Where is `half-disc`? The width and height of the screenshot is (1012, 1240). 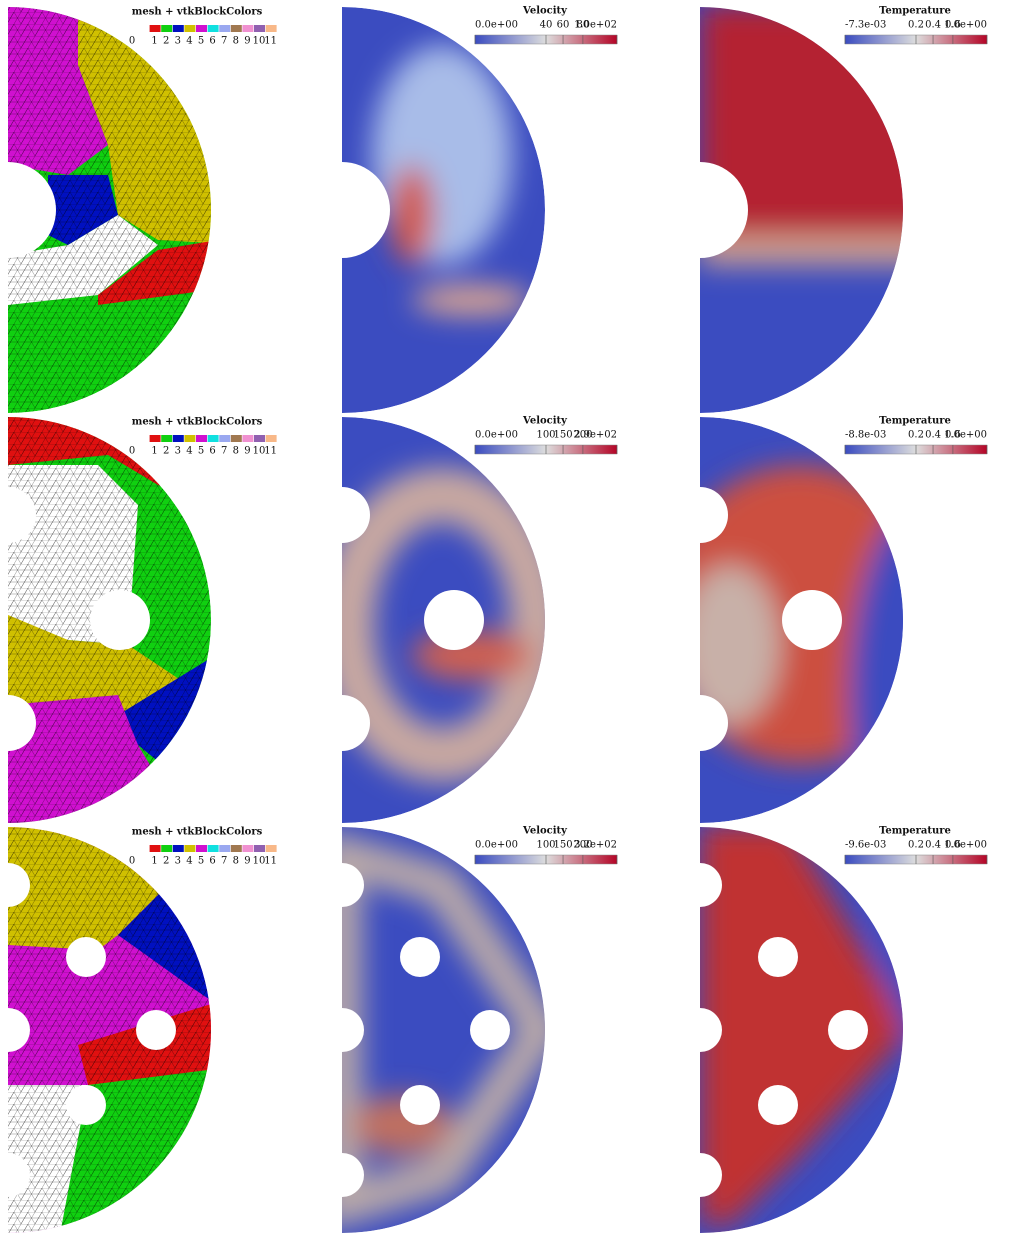
half-disc is located at coordinates (109, 210).